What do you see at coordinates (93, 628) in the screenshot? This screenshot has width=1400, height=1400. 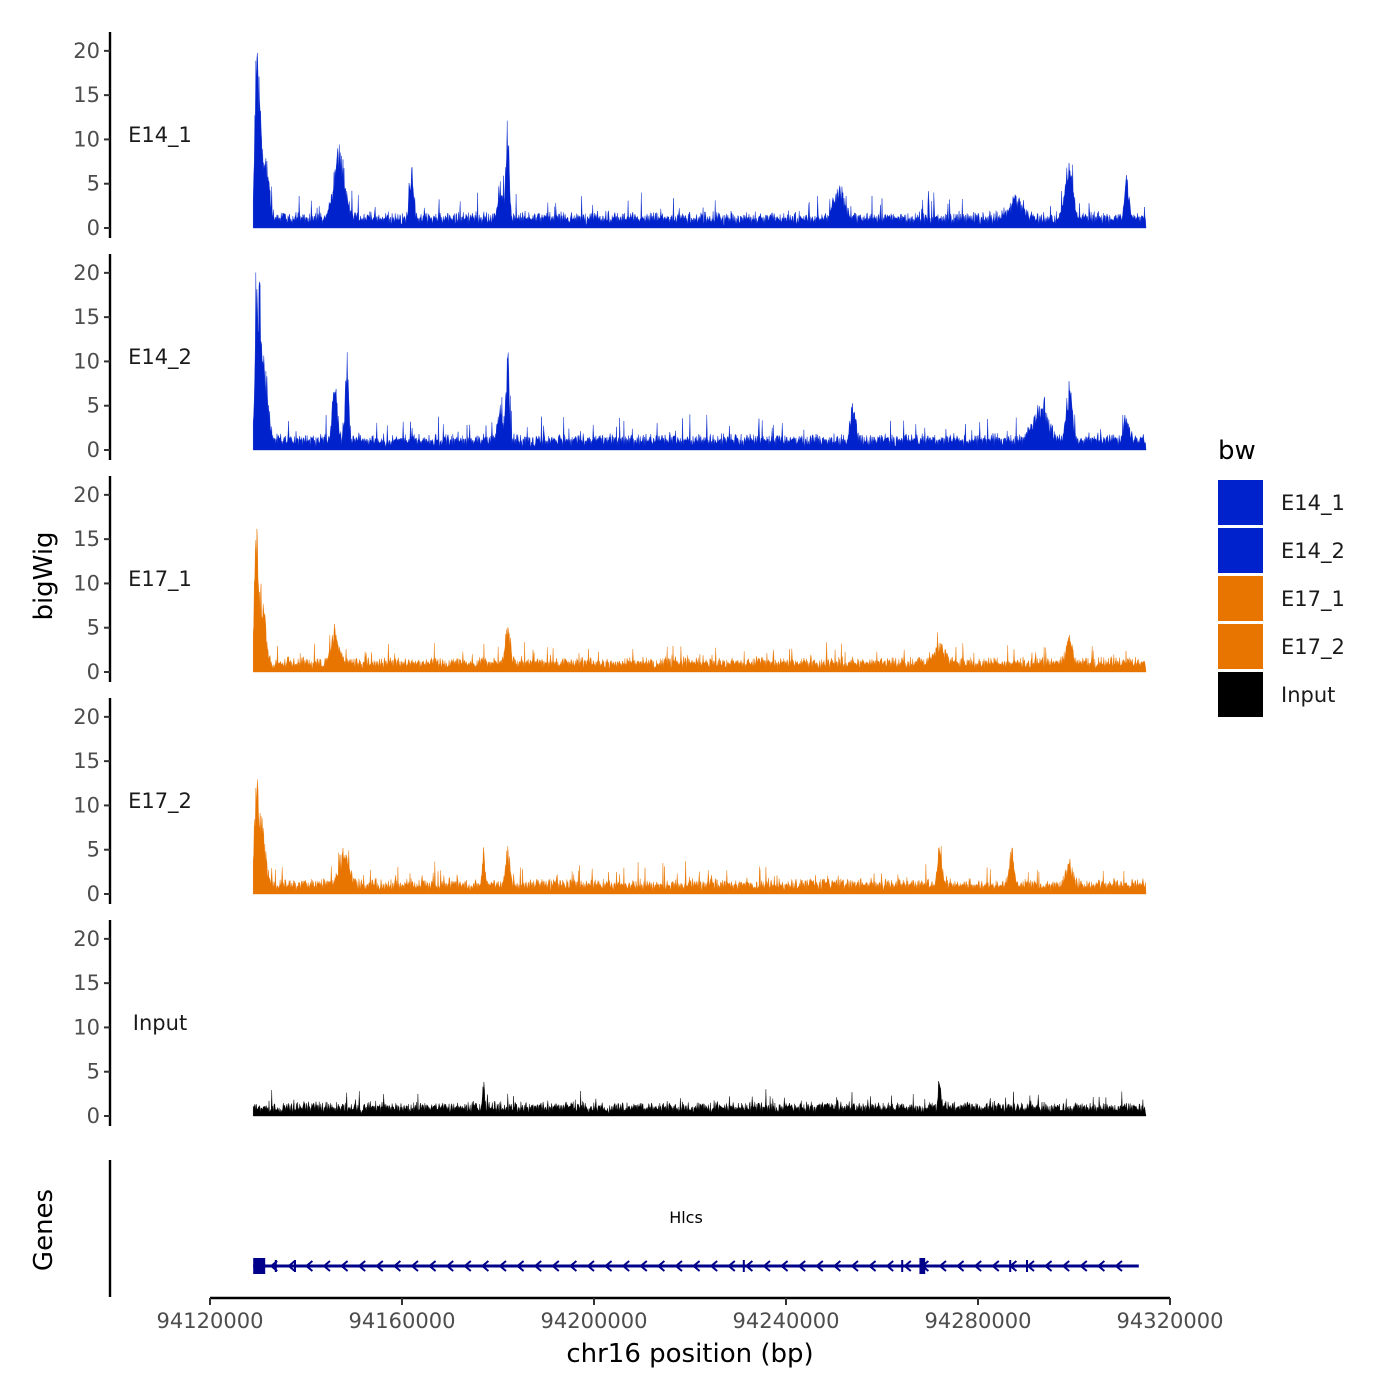 I see `y-tick-label-E17_1-5: 5` at bounding box center [93, 628].